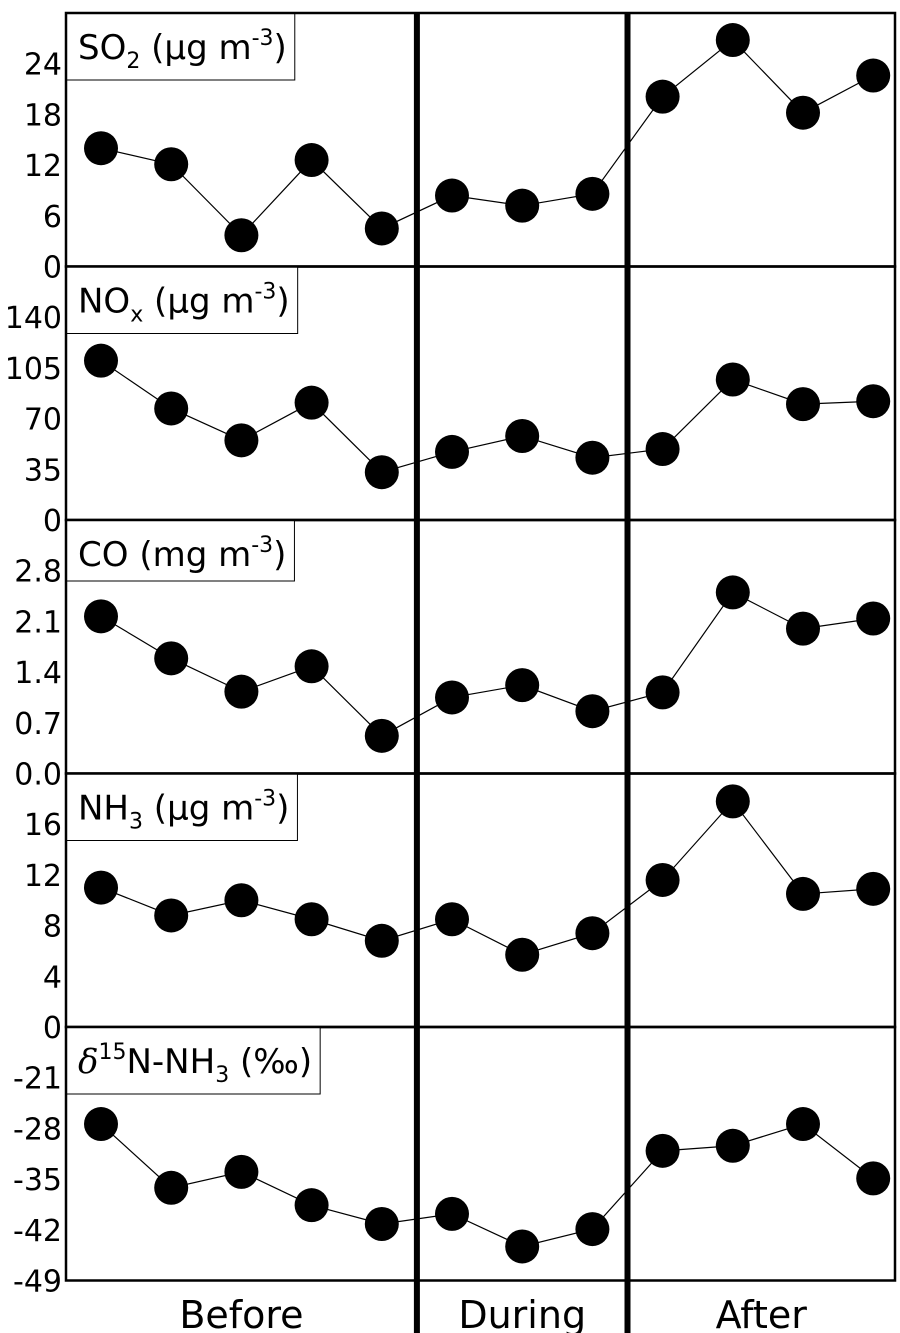  I want to click on y-tick-label-1-3: 12, so click(43, 166).